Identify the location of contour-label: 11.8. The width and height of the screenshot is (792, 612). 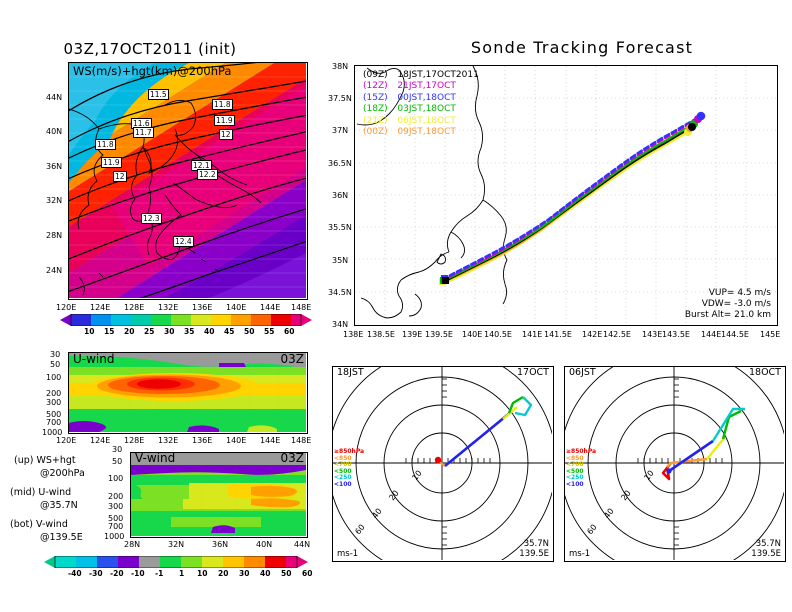
(222, 104).